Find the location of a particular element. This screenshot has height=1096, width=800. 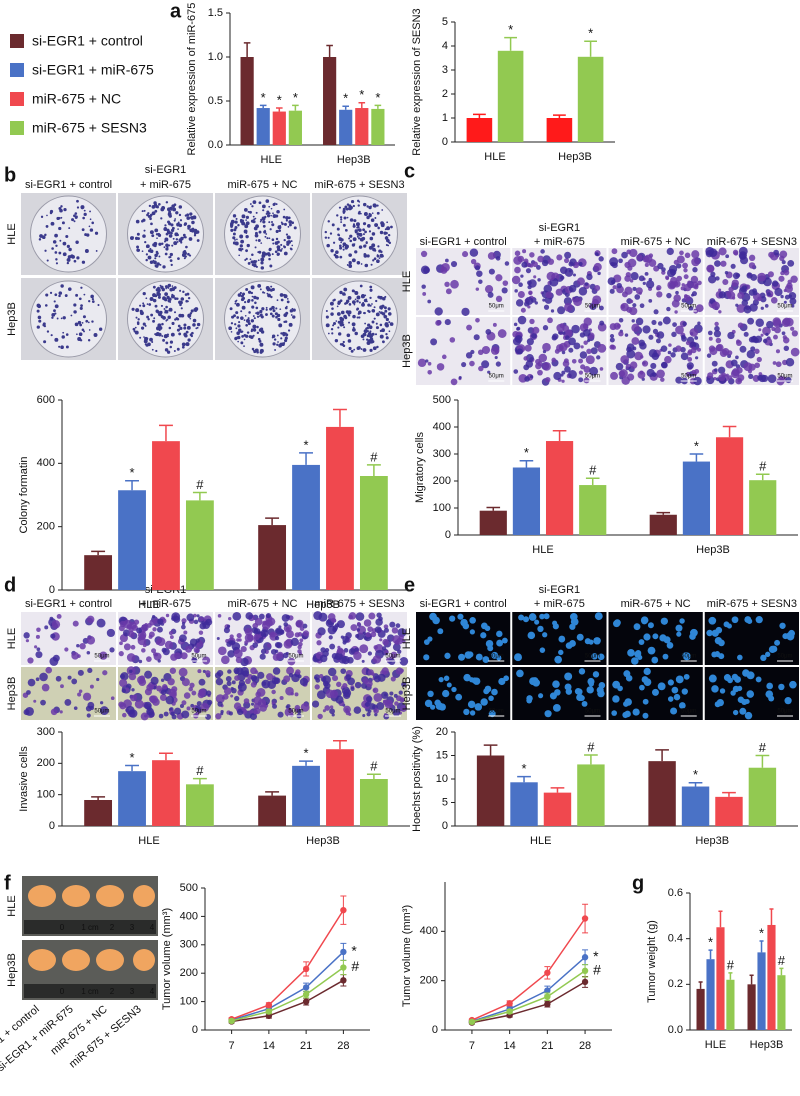

line is located at coordinates (287, 1001).